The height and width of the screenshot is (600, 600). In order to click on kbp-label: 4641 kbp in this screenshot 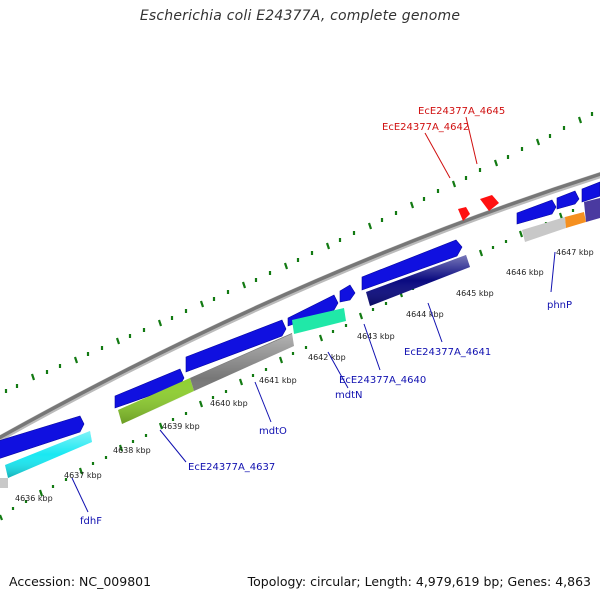, I will do `click(278, 380)`.